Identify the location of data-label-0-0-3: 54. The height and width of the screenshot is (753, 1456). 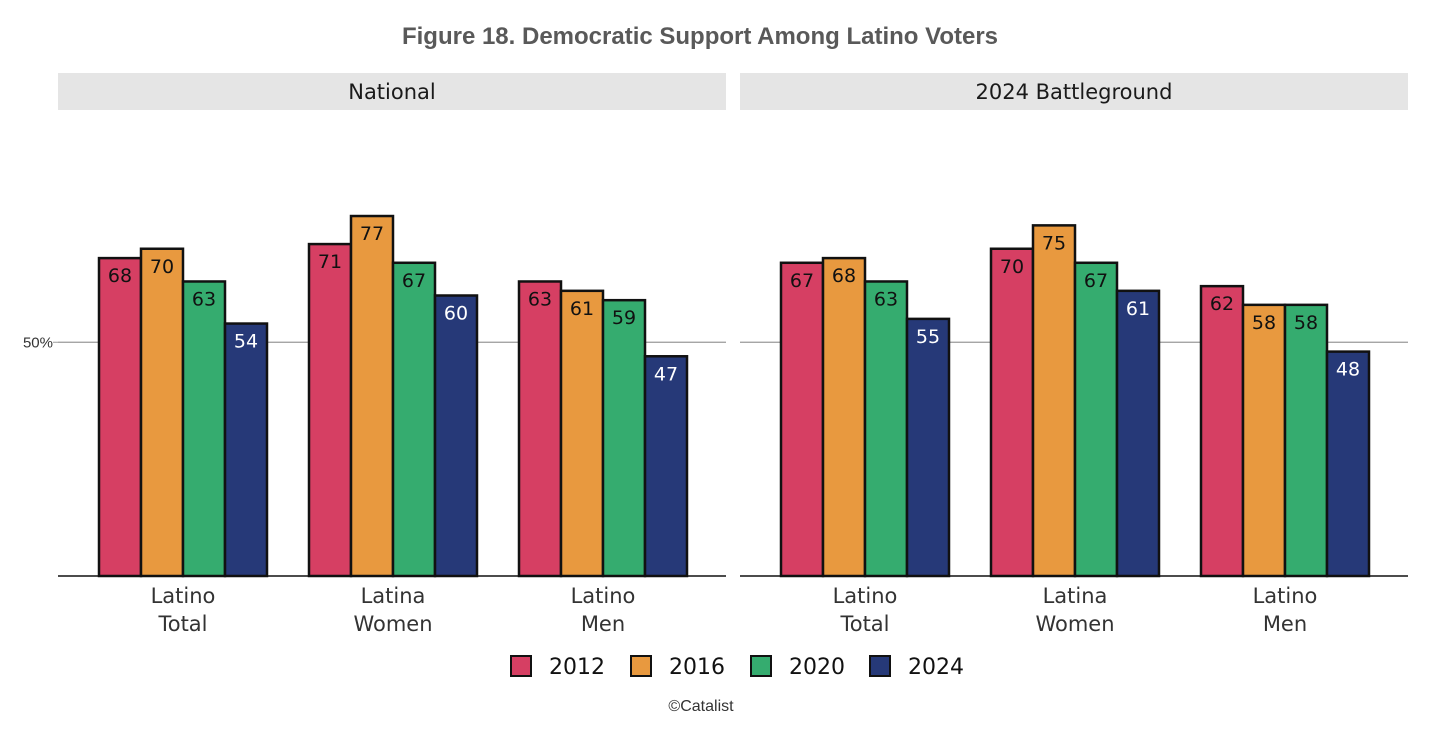
(246, 342).